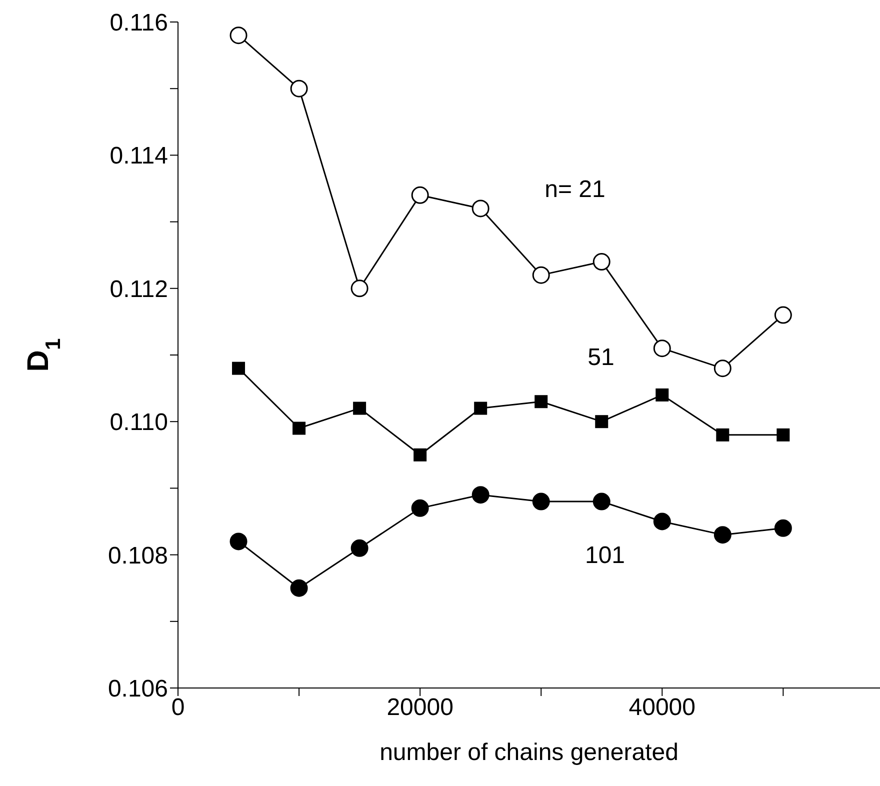 The height and width of the screenshot is (786, 880). What do you see at coordinates (138, 556) in the screenshot?
I see `y-tick-label: 0.108` at bounding box center [138, 556].